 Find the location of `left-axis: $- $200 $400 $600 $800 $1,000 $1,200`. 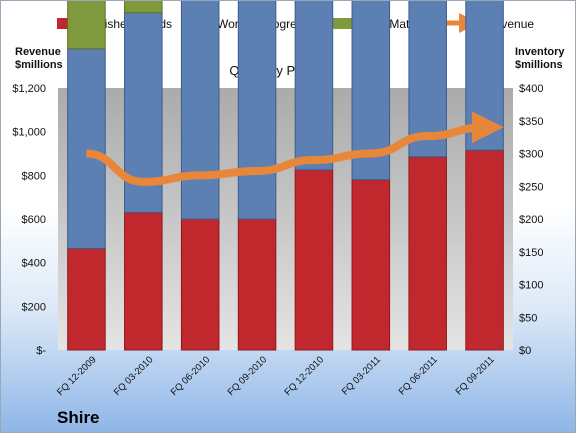

left-axis: $- $200 $400 $600 $800 $1,000 $1,200 is located at coordinates (29, 220).